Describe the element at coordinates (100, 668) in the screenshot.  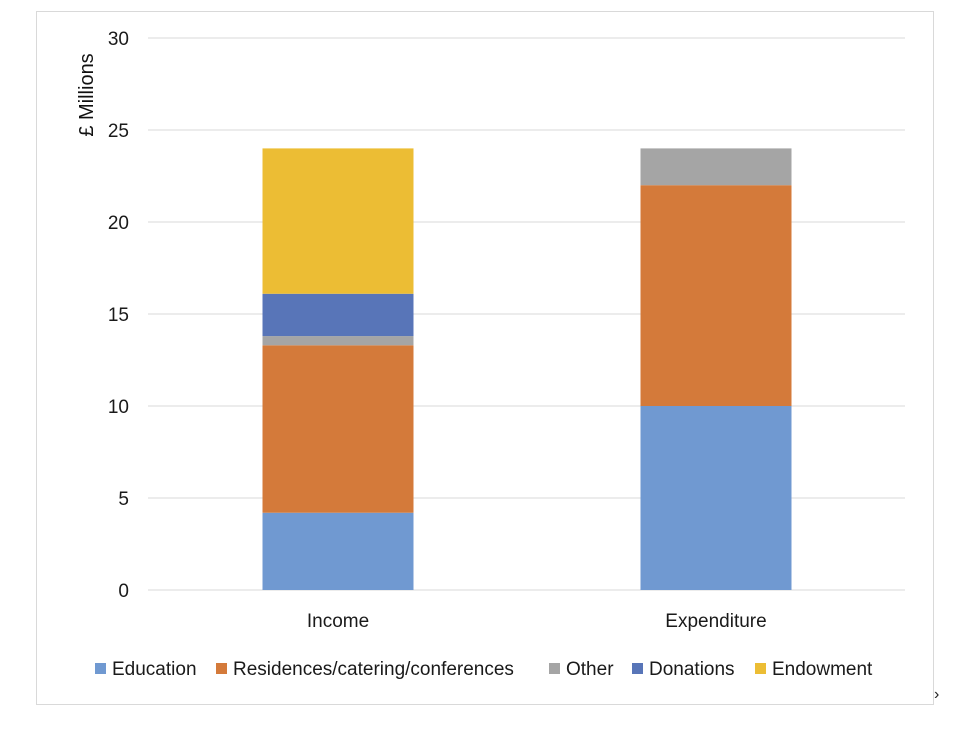
I see `legend-swatch-education` at that location.